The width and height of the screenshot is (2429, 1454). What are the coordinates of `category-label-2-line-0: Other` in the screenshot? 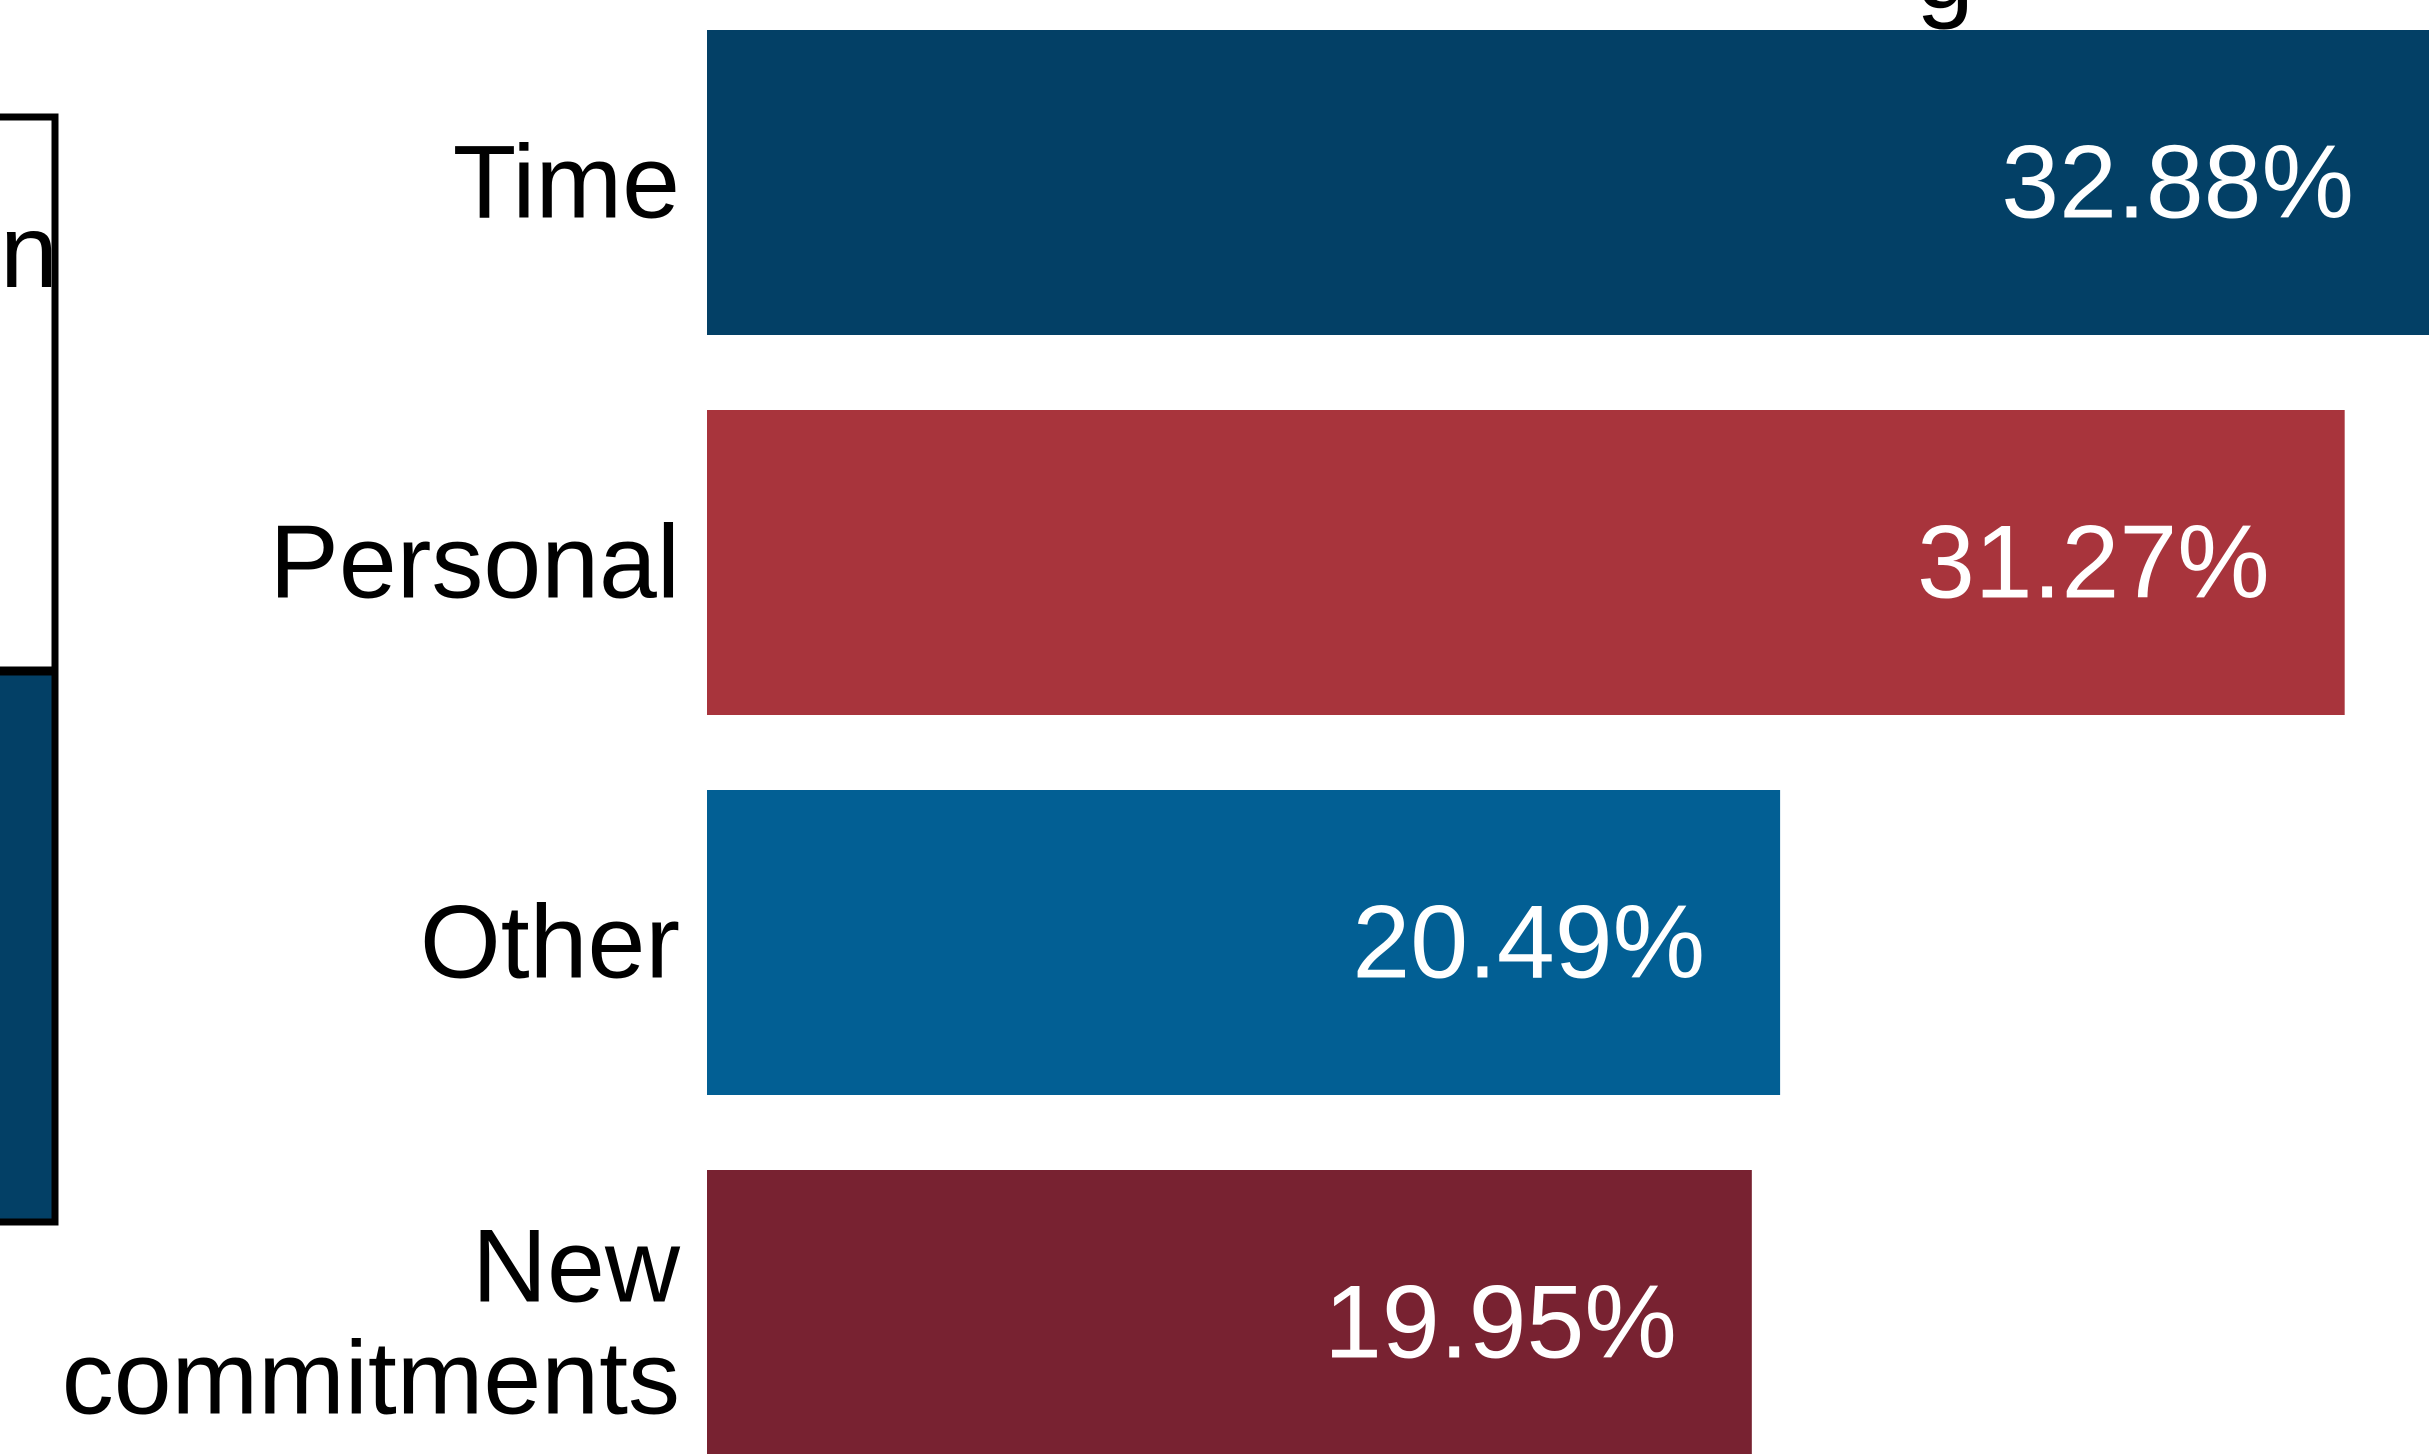 It's located at (550, 943).